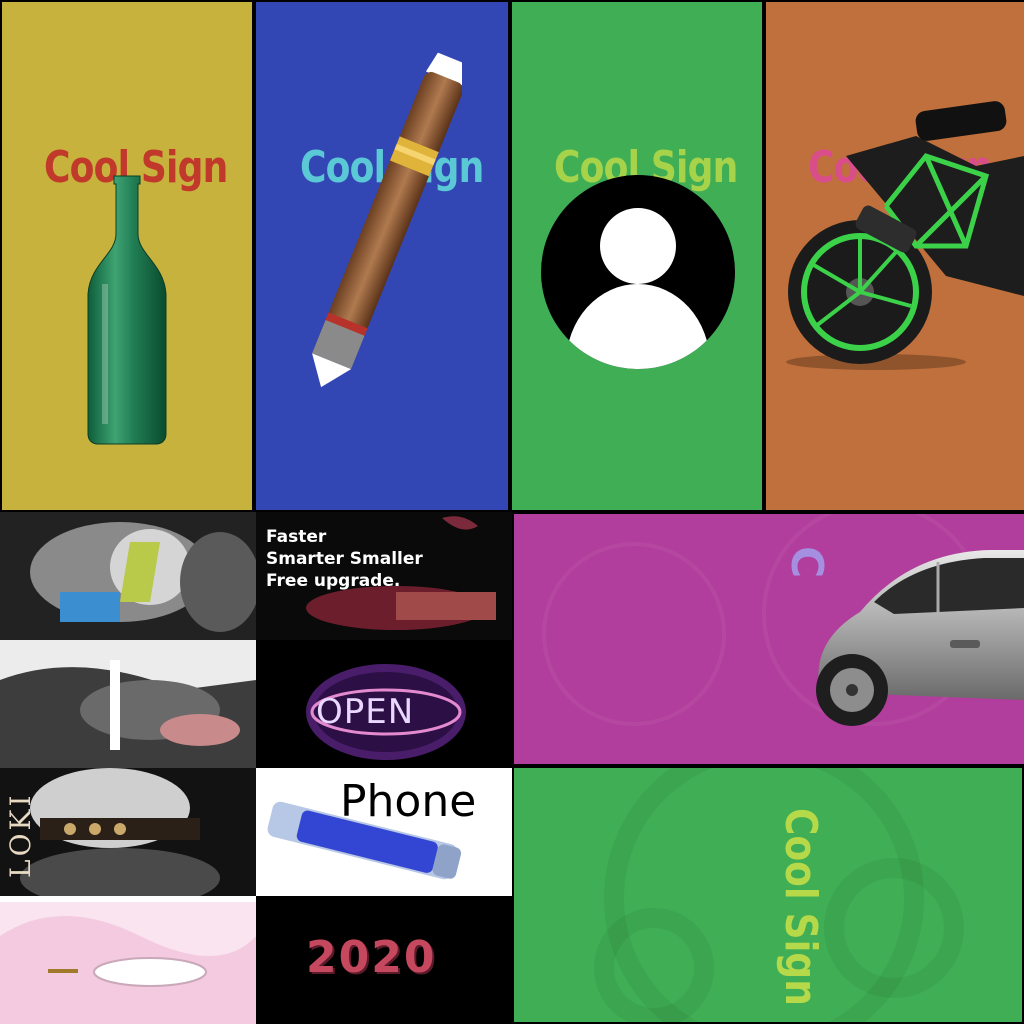 Image resolution: width=1024 pixels, height=1024 pixels. Describe the element at coordinates (408, 801) in the screenshot. I see `phone-label: Phone` at that location.